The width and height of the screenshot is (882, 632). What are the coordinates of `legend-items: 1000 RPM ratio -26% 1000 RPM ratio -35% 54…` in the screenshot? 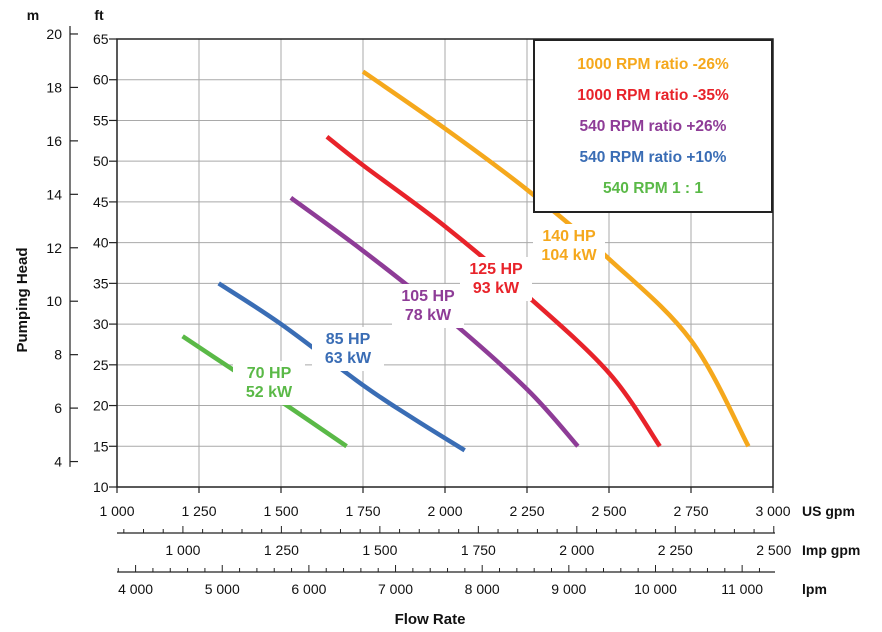 It's located at (653, 126).